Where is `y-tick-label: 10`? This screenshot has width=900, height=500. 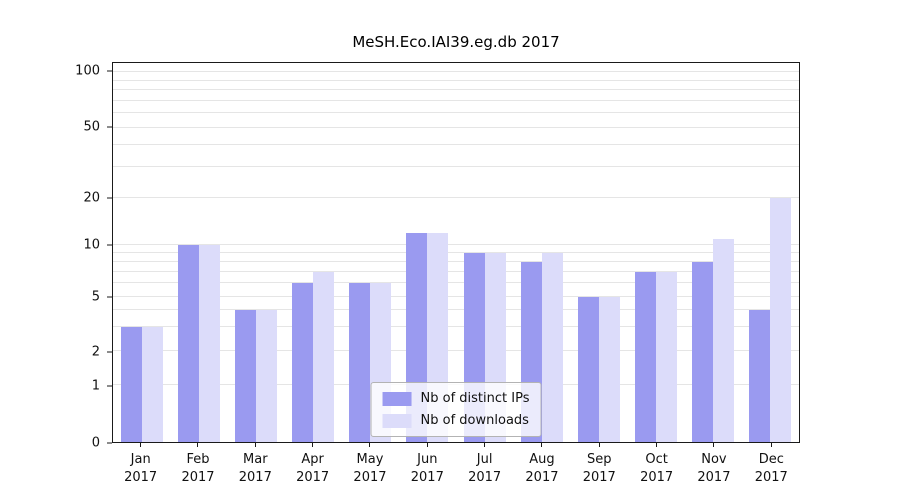
y-tick-label: 10 is located at coordinates (91, 245).